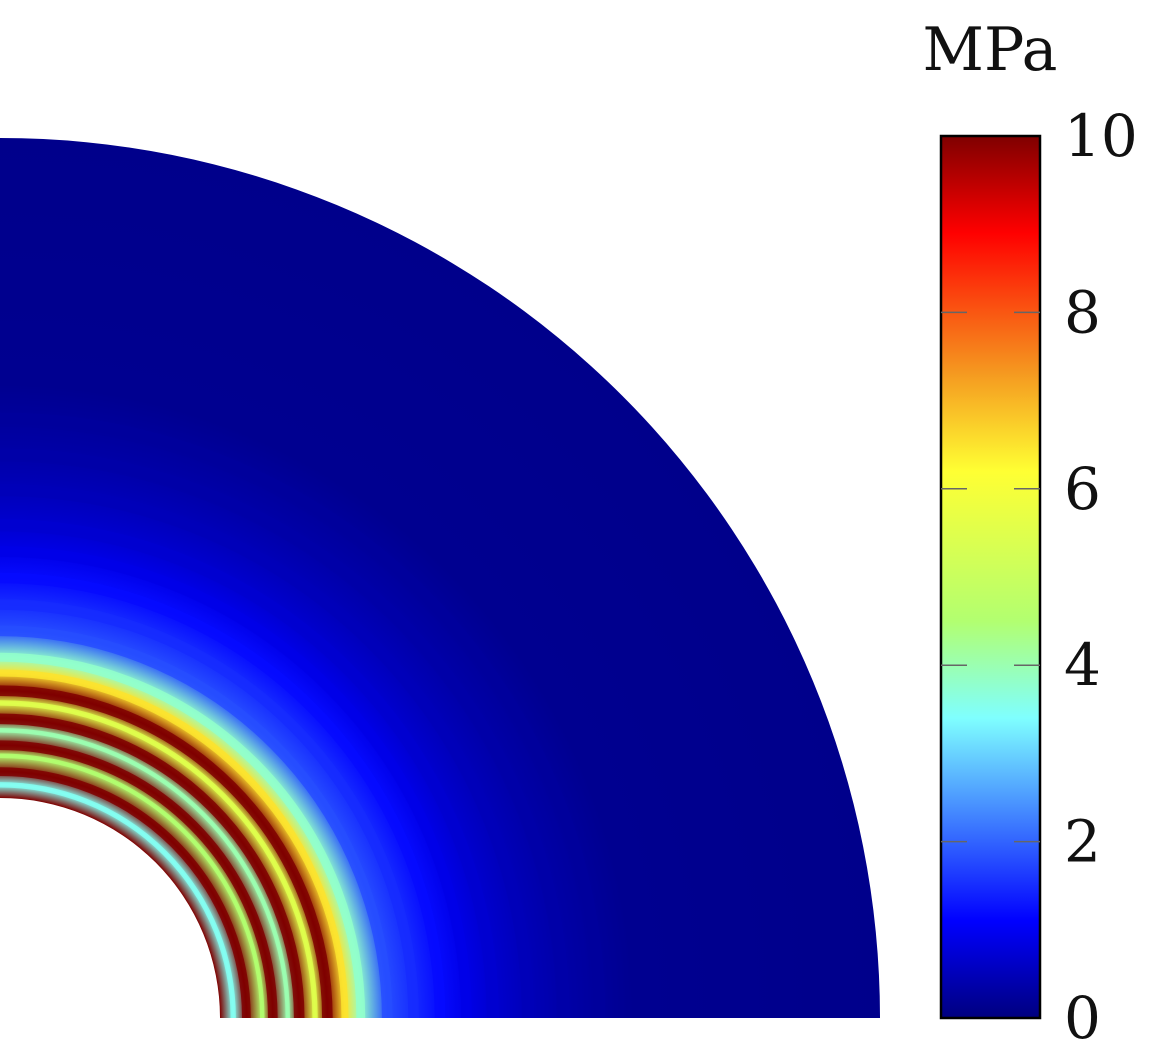 This screenshot has height=1064, width=1156. Describe the element at coordinates (1082, 312) in the screenshot. I see `colorbar-tick-label-8: 8` at that location.